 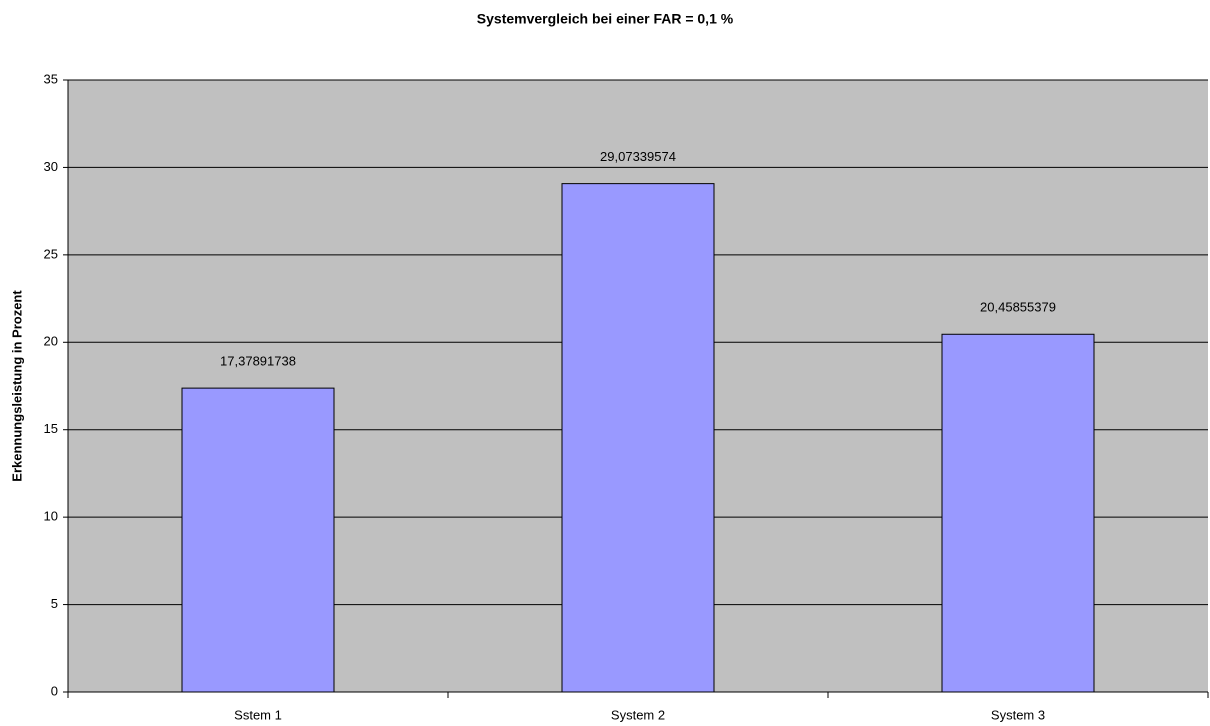 What do you see at coordinates (51, 166) in the screenshot?
I see `y-tick-label: 30` at bounding box center [51, 166].